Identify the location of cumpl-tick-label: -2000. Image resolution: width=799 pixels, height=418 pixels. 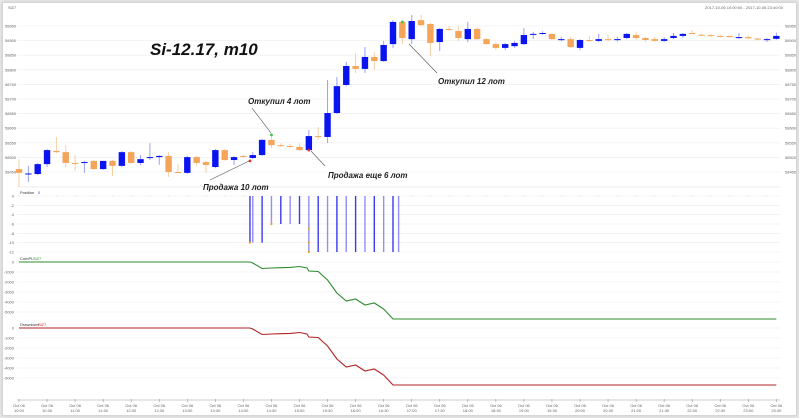
(9, 282).